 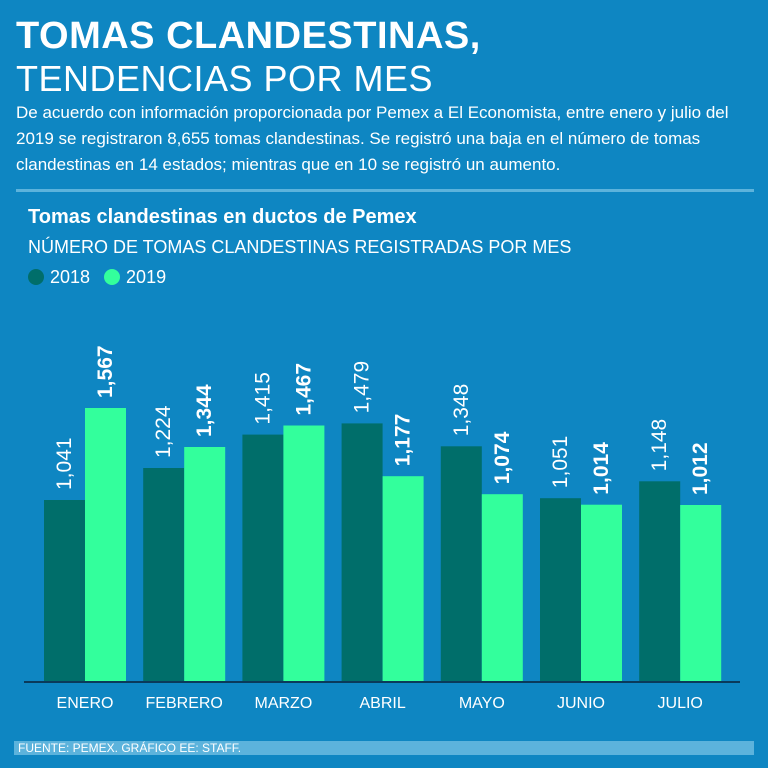 I want to click on category-label-marzo: MARZO, so click(x=284, y=703).